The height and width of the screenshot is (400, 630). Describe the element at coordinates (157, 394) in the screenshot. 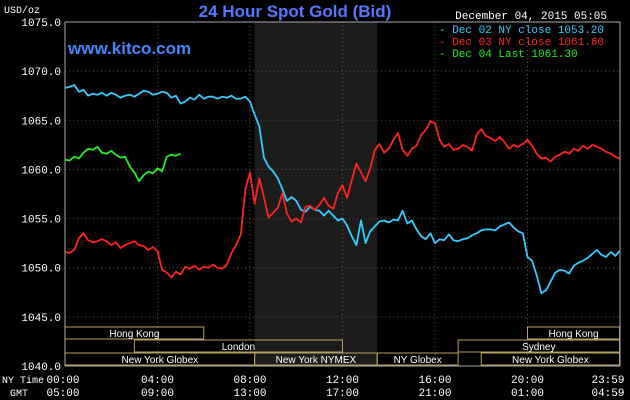

I see `gmt-tick: 09:00` at that location.